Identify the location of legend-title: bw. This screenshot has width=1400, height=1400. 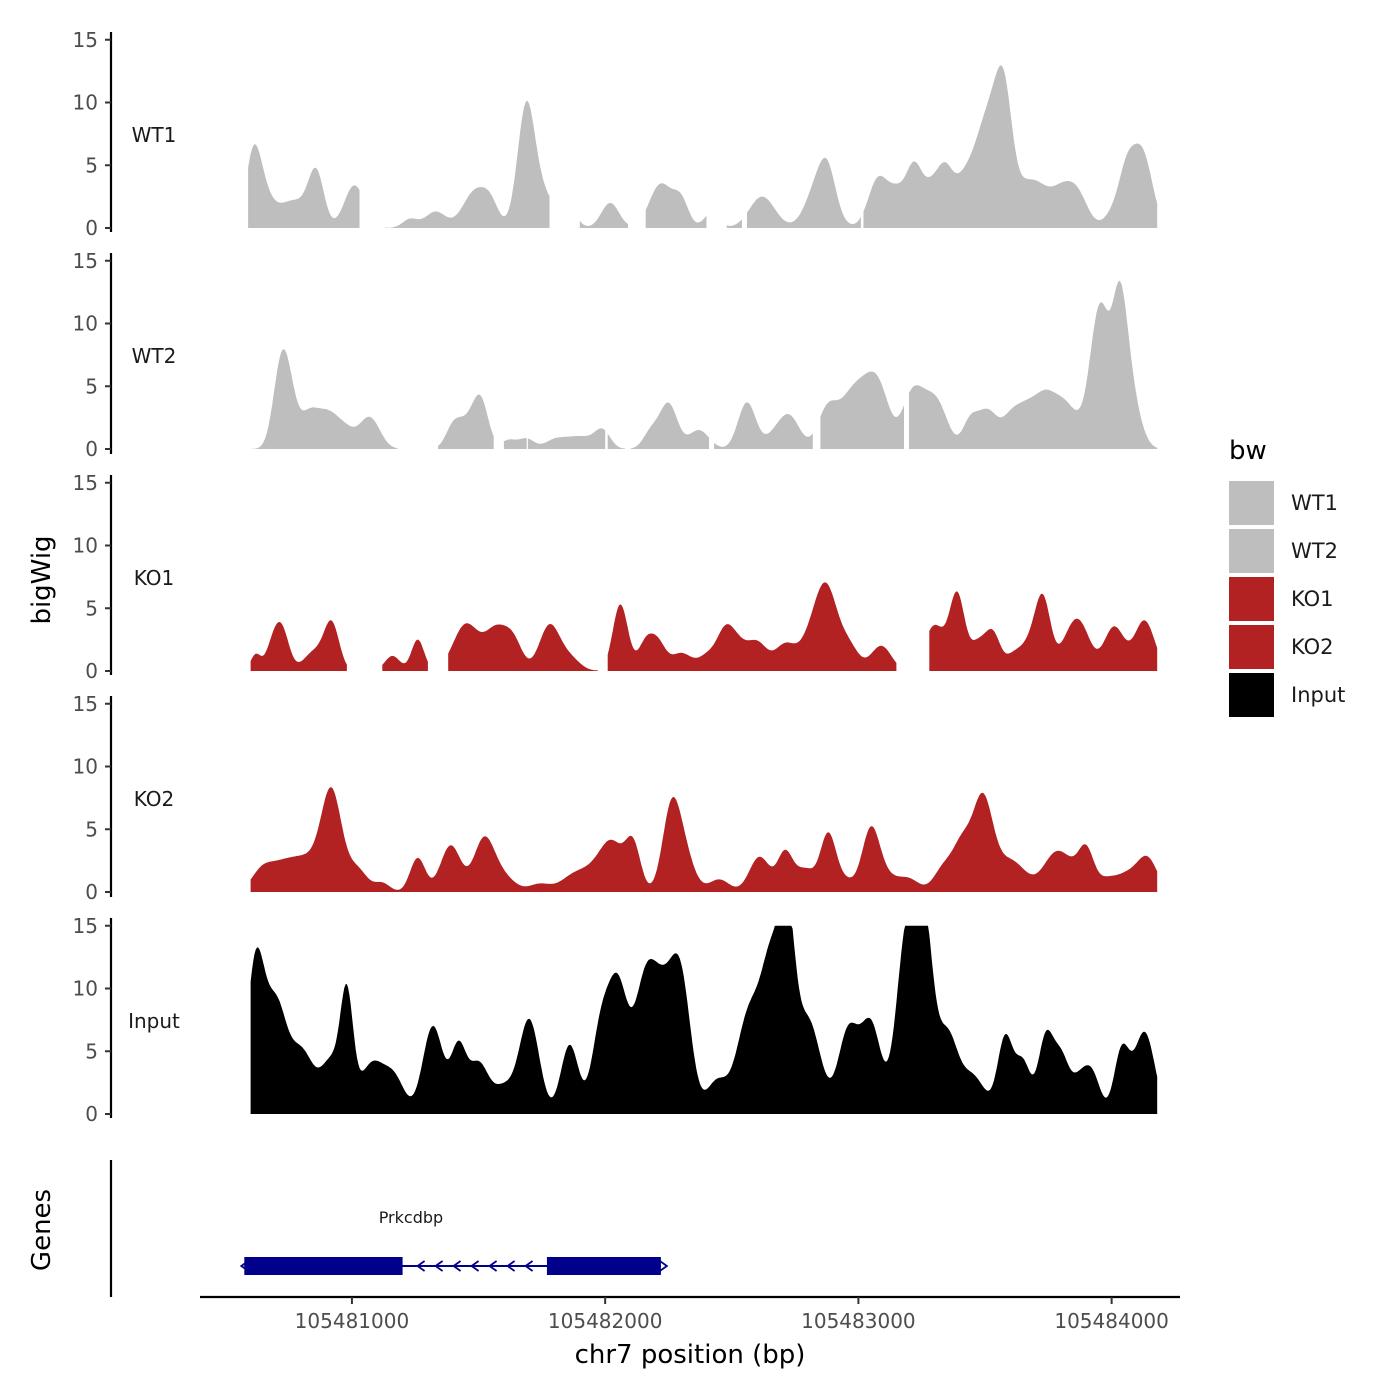
(1248, 451).